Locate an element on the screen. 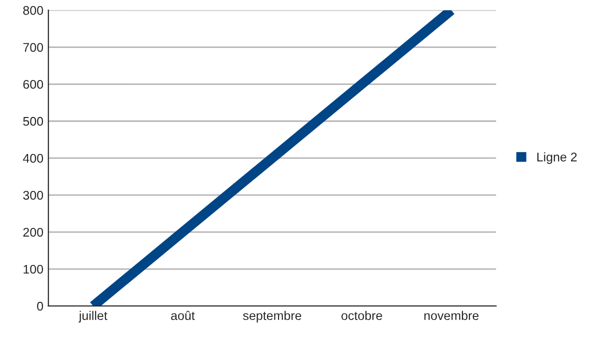 Image resolution: width=605 pixels, height=340 pixels. y-tick-label: 600 is located at coordinates (33, 84).